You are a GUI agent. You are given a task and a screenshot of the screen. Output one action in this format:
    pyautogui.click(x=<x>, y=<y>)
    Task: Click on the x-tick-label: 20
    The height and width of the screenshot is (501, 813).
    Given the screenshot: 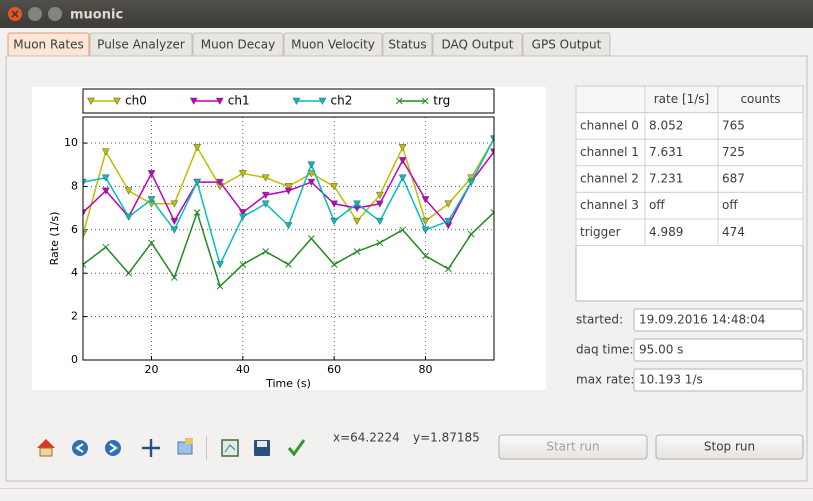 What is the action you would take?
    pyautogui.click(x=152, y=369)
    